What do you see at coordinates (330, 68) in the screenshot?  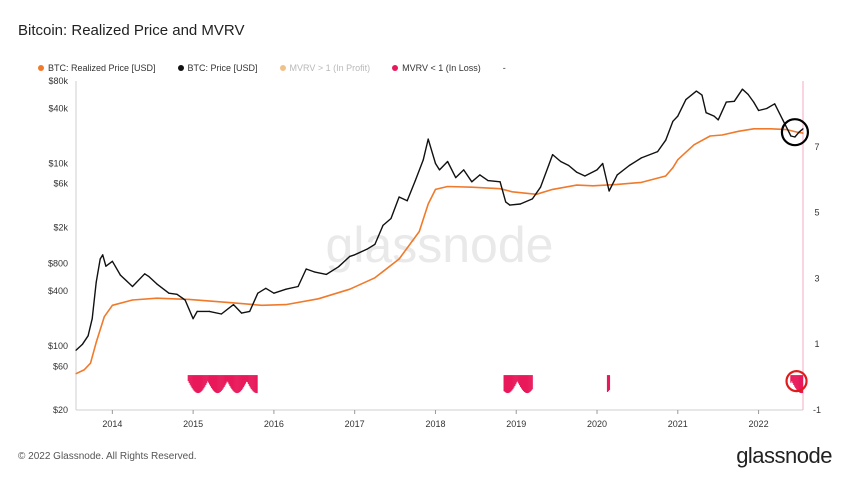 I see `legend-label: MVRV > 1 (In Profit)` at bounding box center [330, 68].